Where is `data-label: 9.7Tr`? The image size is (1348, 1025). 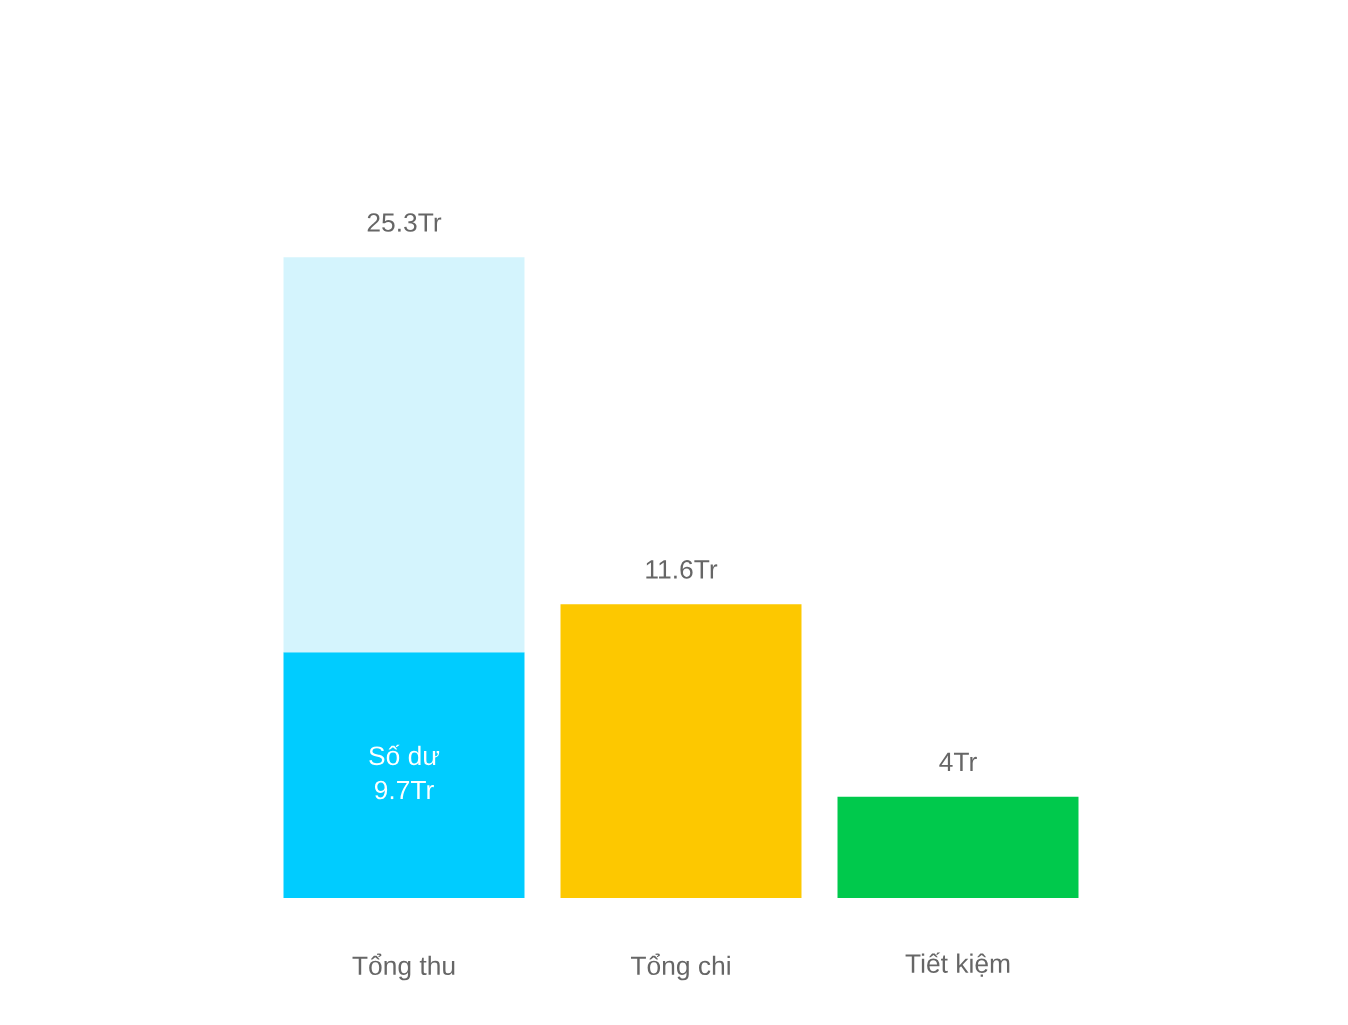
data-label: 9.7Tr is located at coordinates (404, 790).